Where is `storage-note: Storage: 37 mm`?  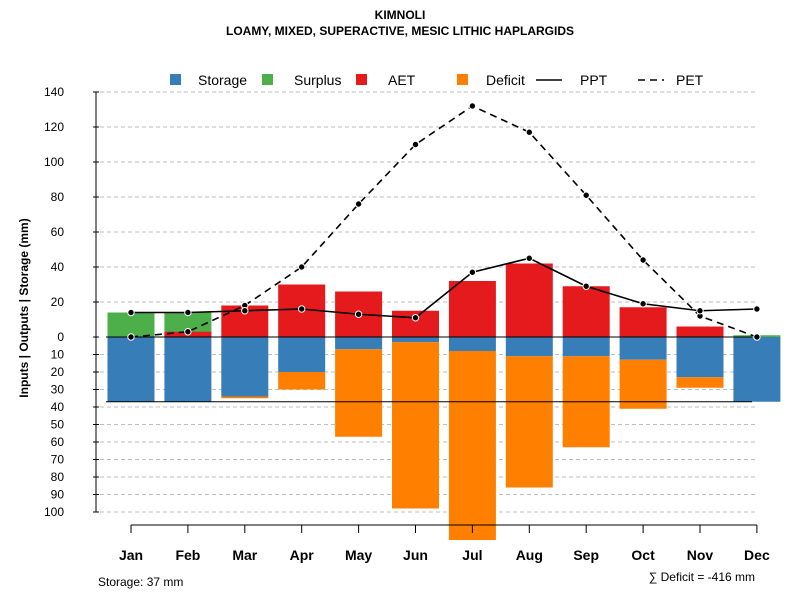
storage-note: Storage: 37 mm is located at coordinates (141, 582).